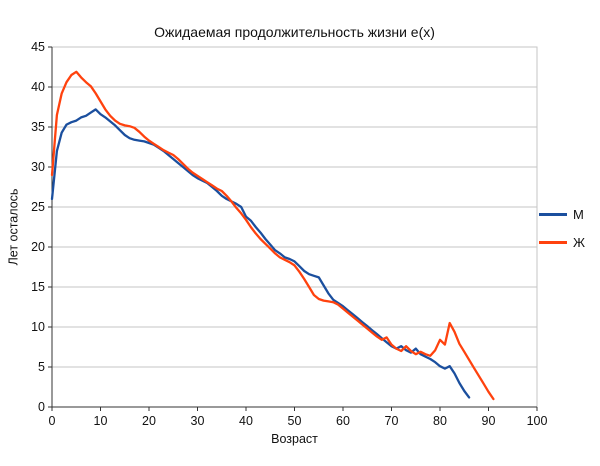 The image size is (600, 466). What do you see at coordinates (295, 421) in the screenshot?
I see `svg-text: 50` at bounding box center [295, 421].